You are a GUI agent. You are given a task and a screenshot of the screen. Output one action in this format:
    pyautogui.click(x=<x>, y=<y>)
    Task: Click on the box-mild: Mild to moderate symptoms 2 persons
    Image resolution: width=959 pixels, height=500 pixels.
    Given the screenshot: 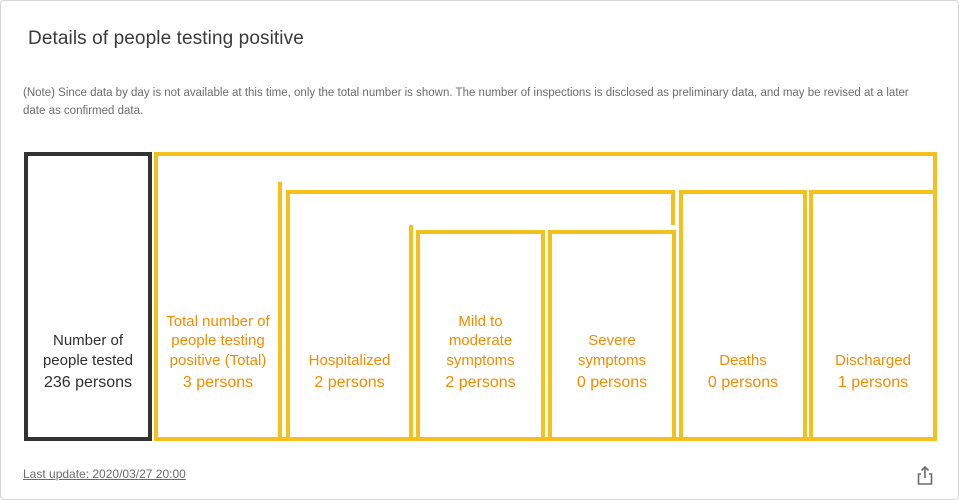 What is the action you would take?
    pyautogui.click(x=480, y=335)
    